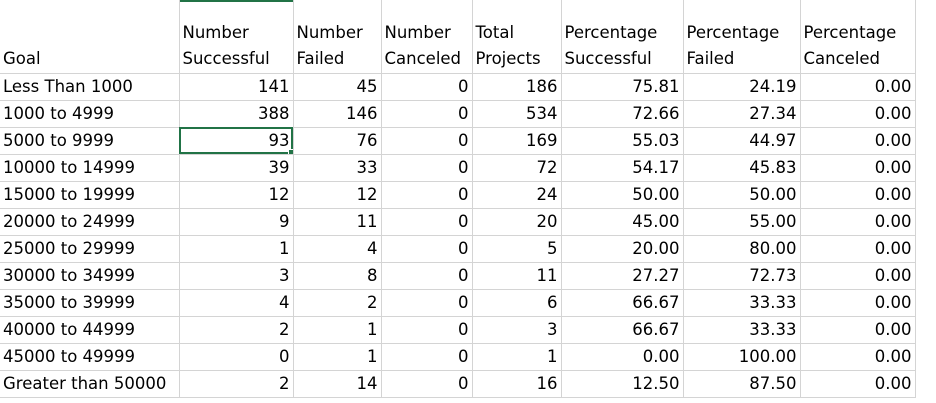 This screenshot has height=403, width=936. I want to click on value-cell: 80.00, so click(742, 249).